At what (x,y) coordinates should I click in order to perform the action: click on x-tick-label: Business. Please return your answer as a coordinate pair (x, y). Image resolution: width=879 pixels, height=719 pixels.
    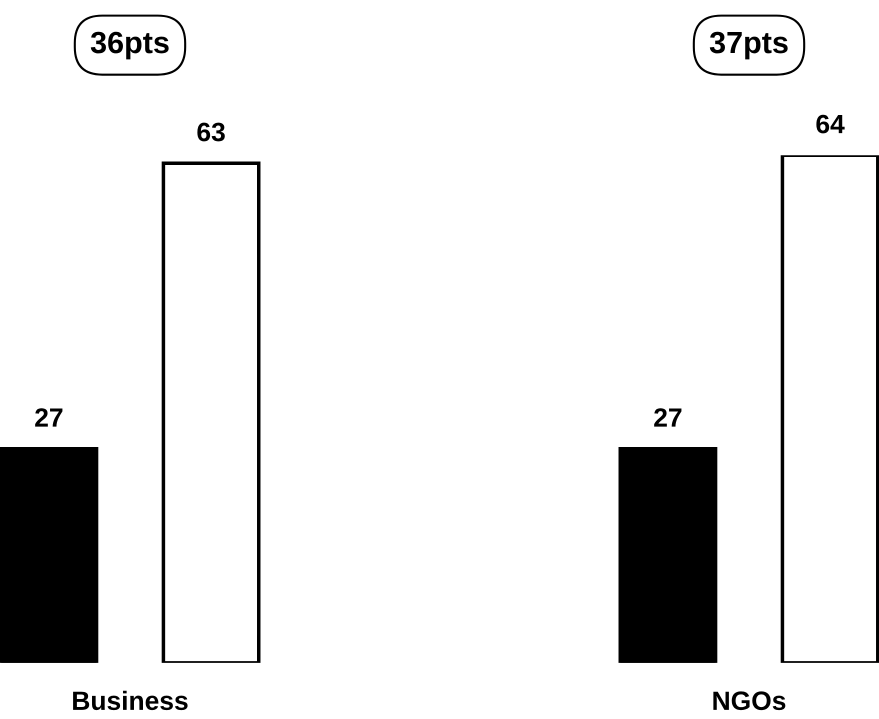
    Looking at the image, I should click on (130, 700).